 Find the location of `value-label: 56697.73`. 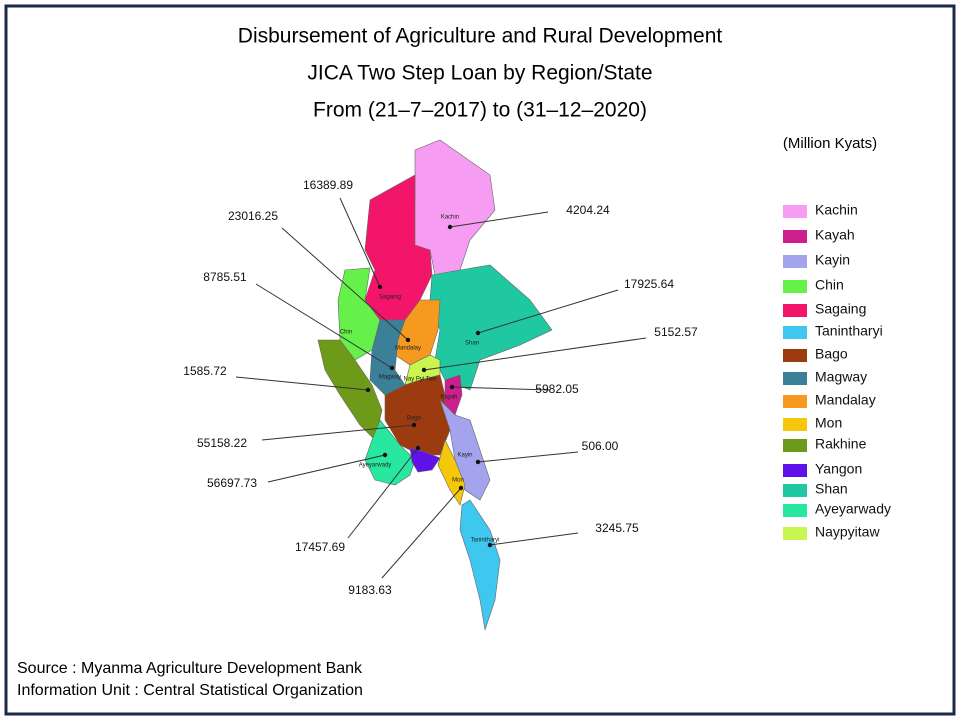

value-label: 56697.73 is located at coordinates (232, 483).